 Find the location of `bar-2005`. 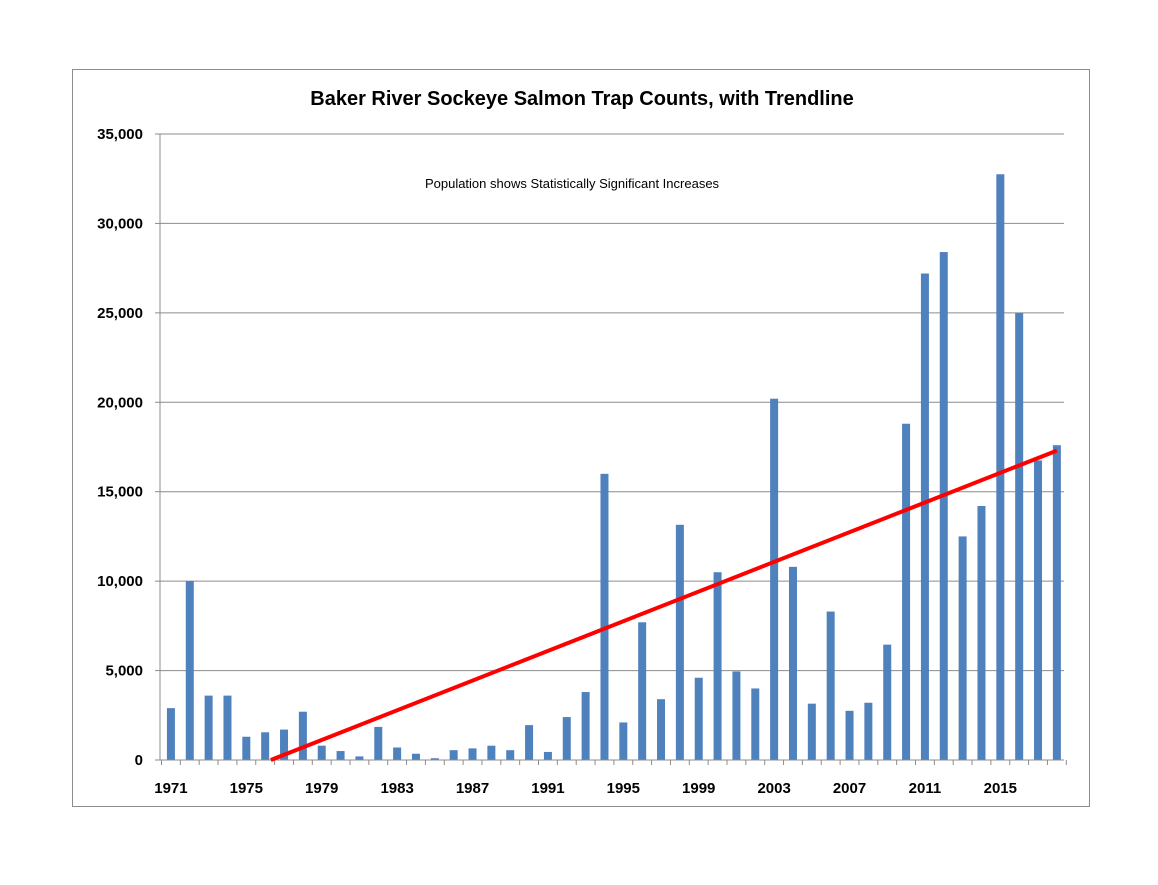

bar-2005 is located at coordinates (811, 731).